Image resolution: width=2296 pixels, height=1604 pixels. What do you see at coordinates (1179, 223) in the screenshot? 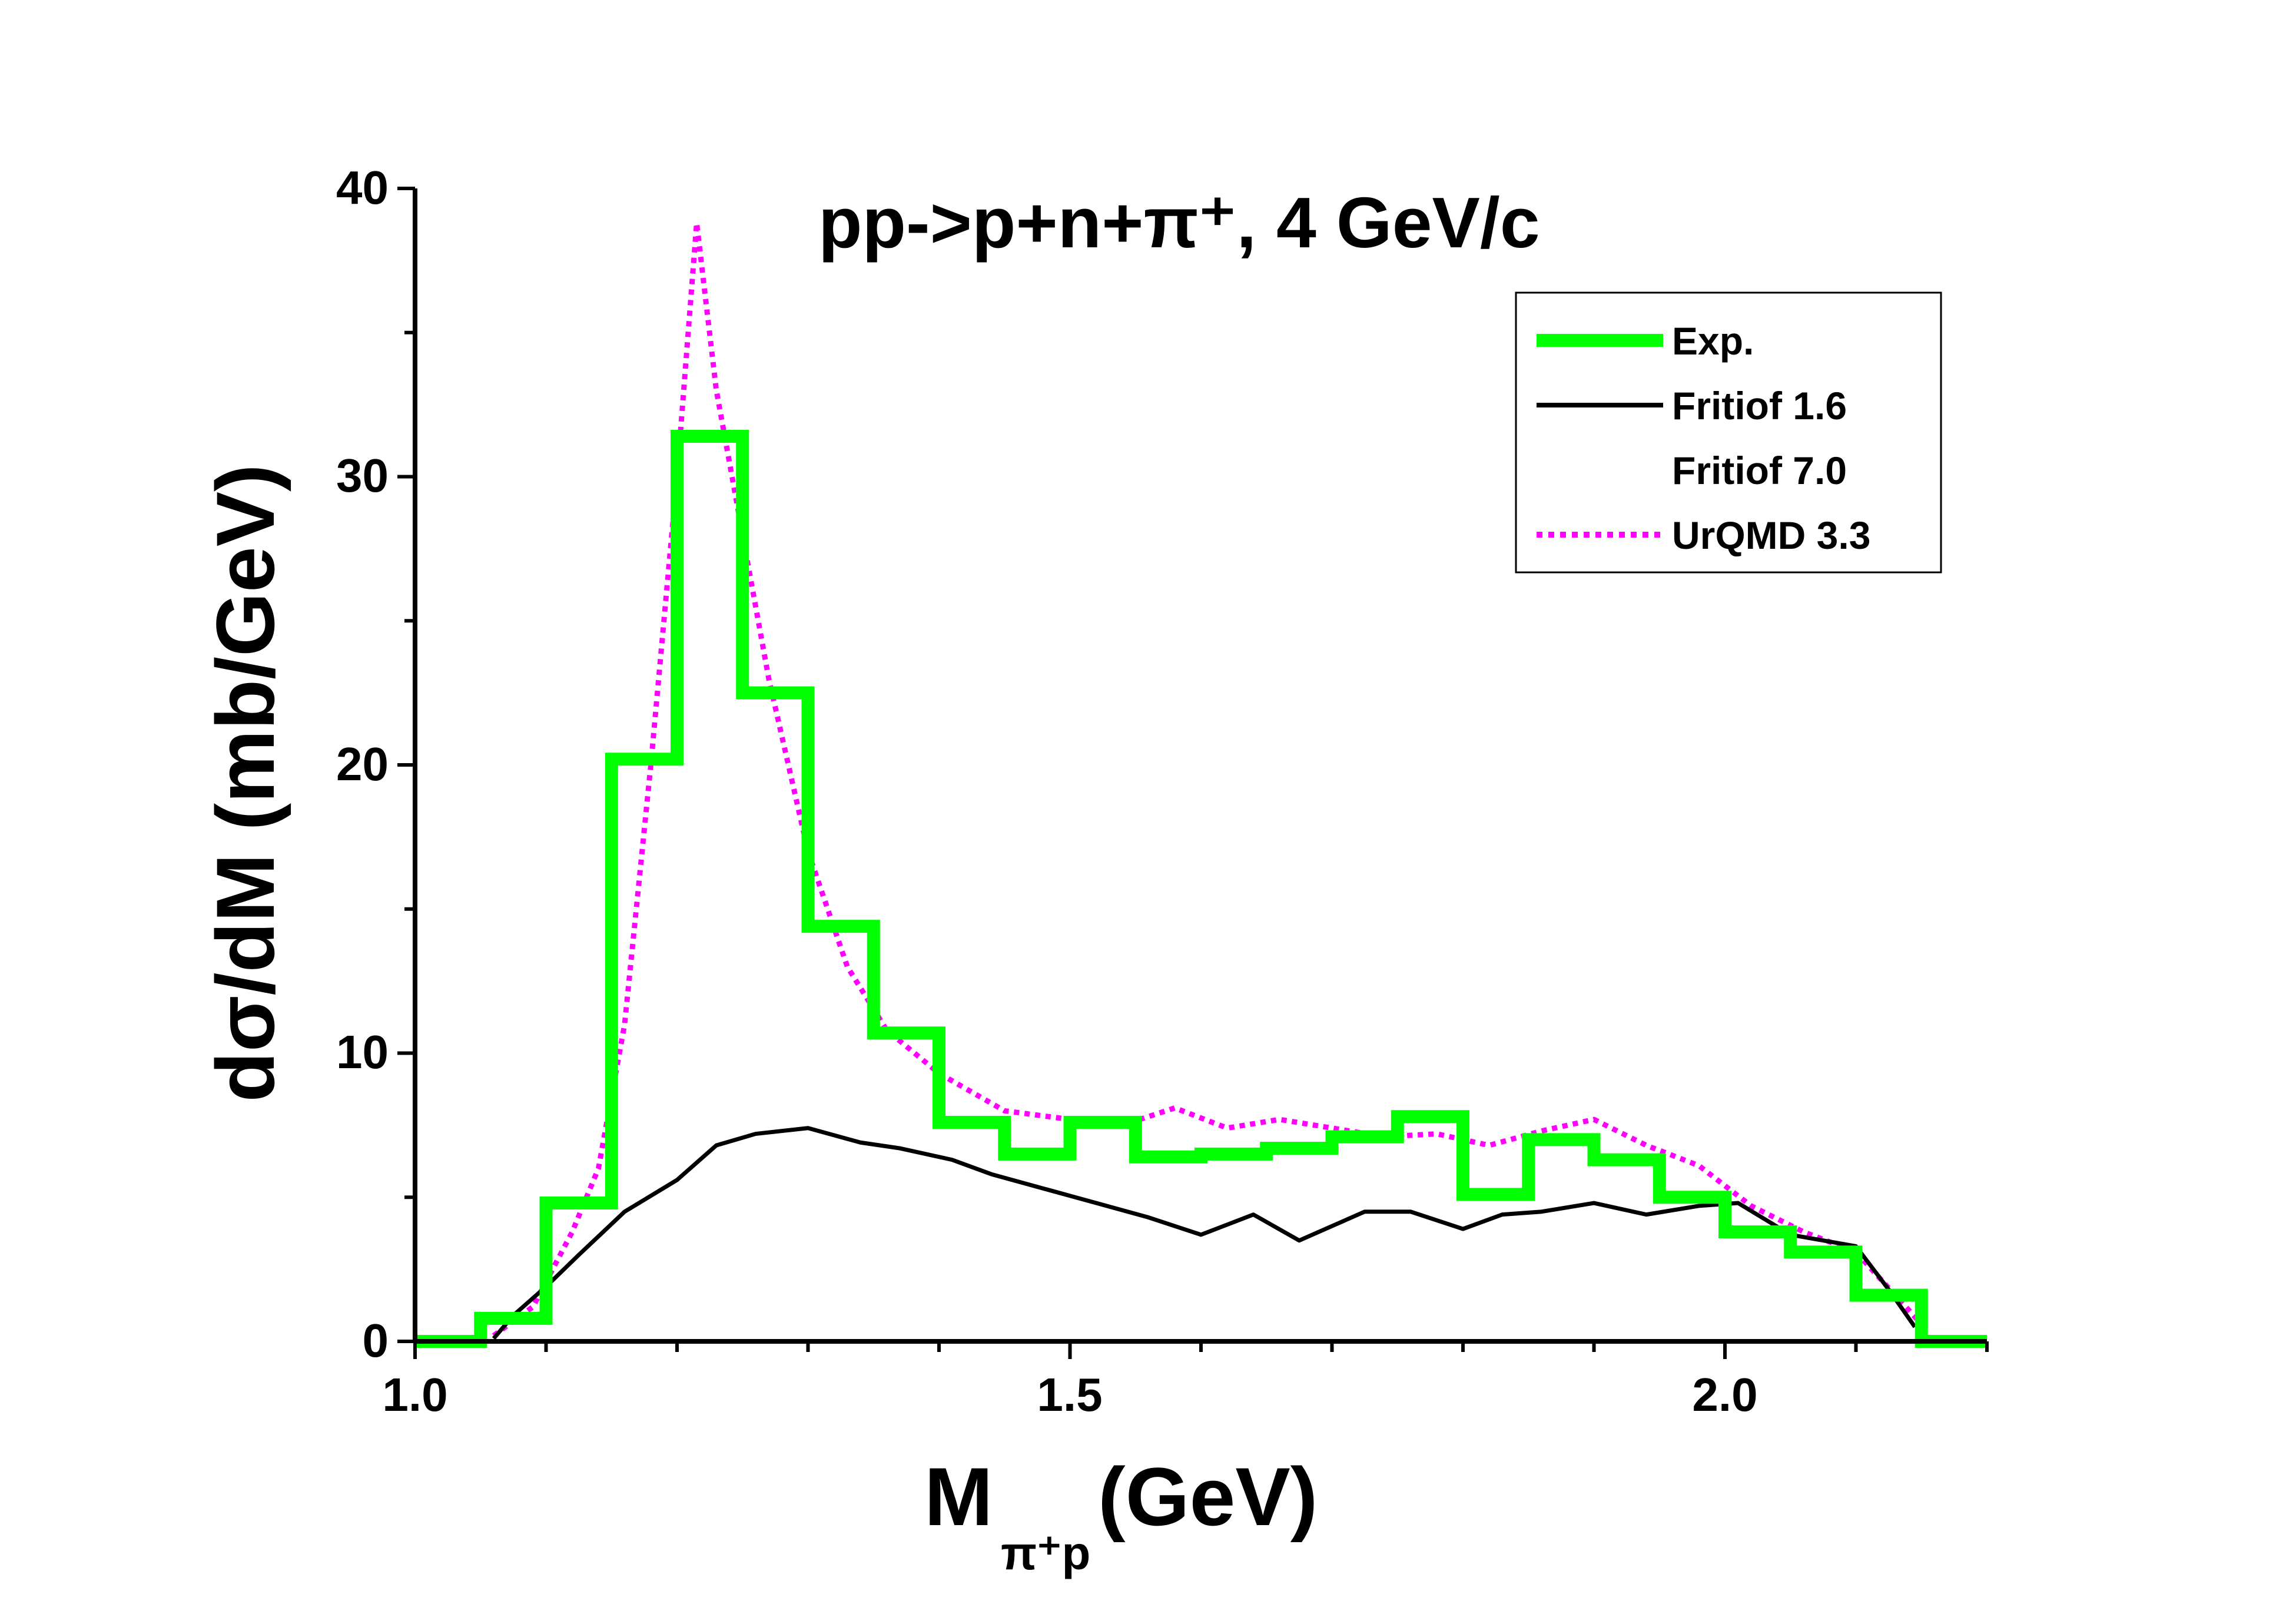
I see `chart-title: pp->p+n+π⁺, 4 GeV/c` at bounding box center [1179, 223].